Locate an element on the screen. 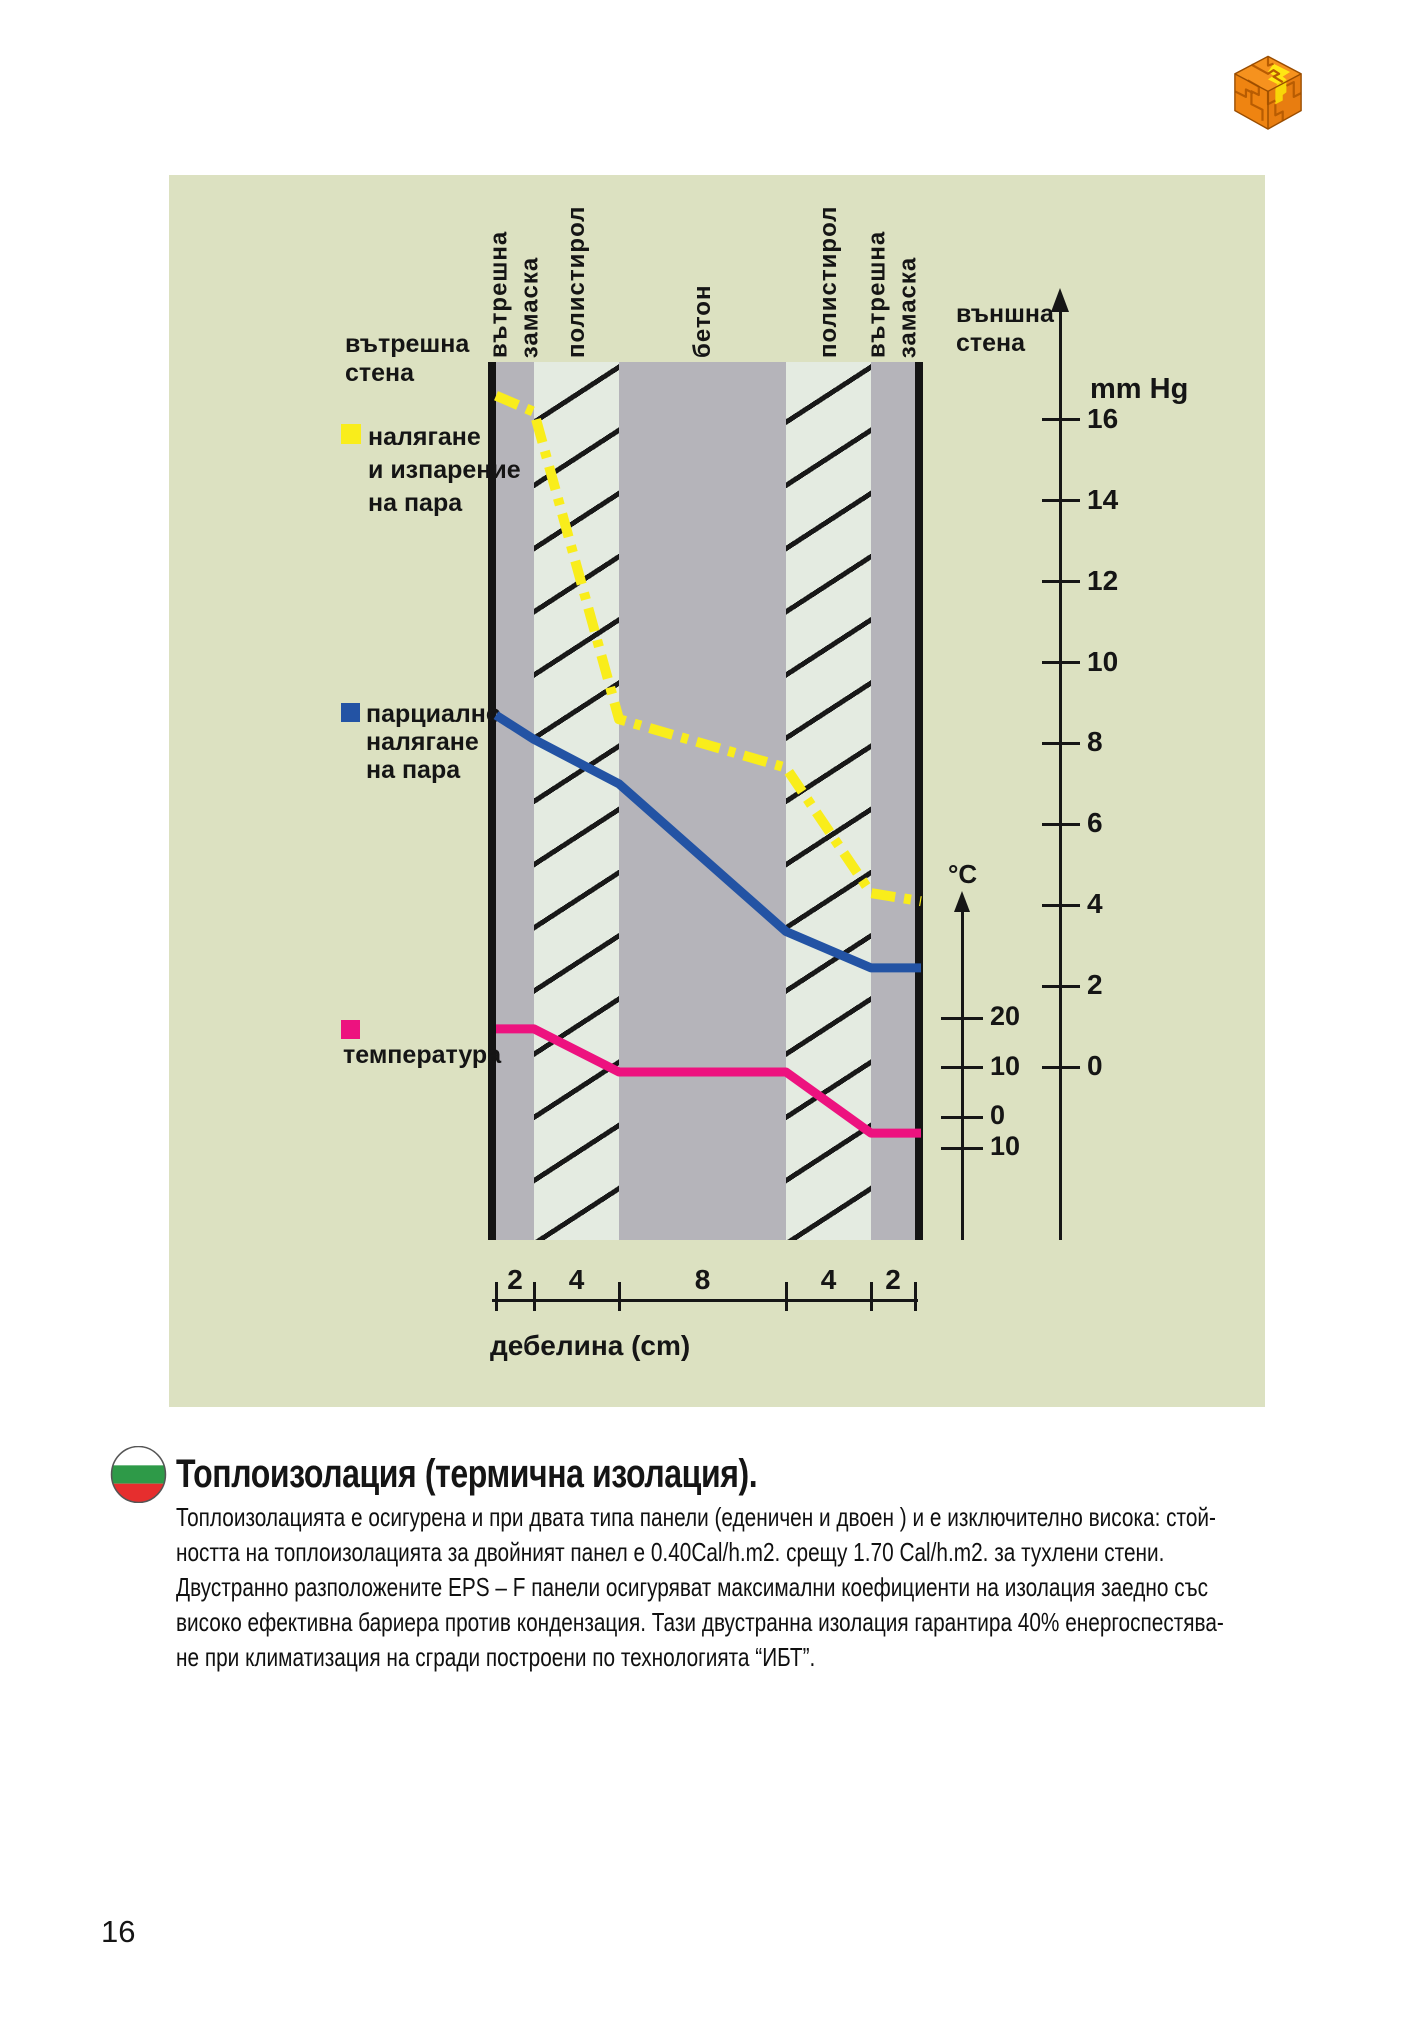  celsius-tick-label: 20 is located at coordinates (1005, 1016).